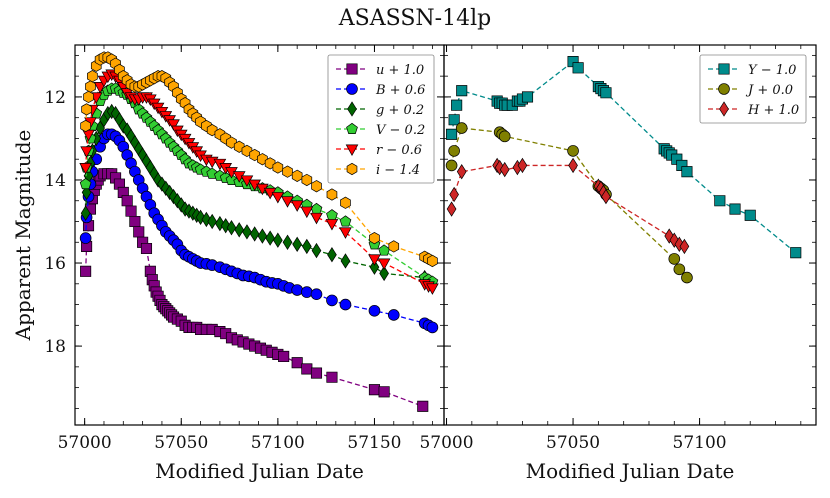  I want to click on legend-label: B + 0.6, so click(400, 90).